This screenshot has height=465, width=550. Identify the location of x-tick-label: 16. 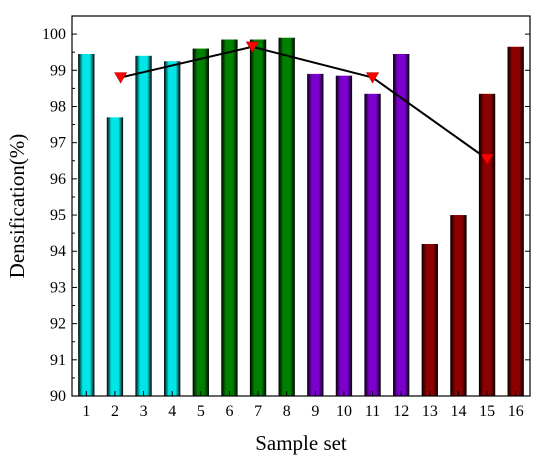
(516, 411).